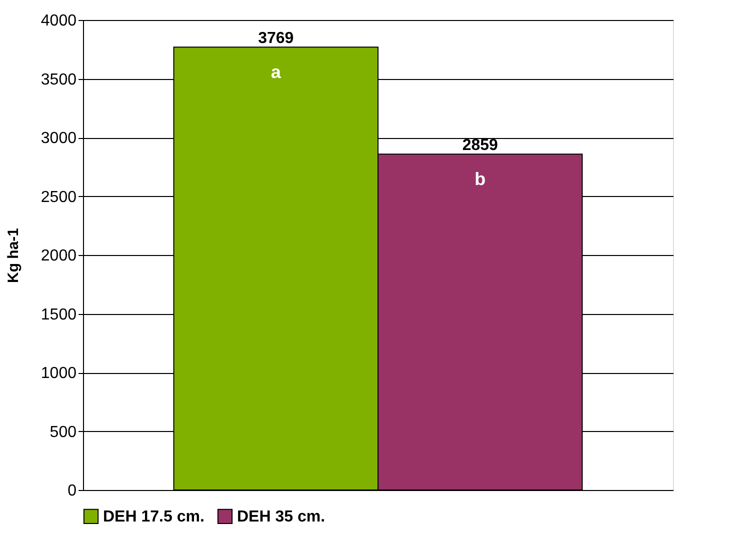 Image resolution: width=748 pixels, height=551 pixels. I want to click on legend-label: DEH 17.5 cm., so click(153, 517).